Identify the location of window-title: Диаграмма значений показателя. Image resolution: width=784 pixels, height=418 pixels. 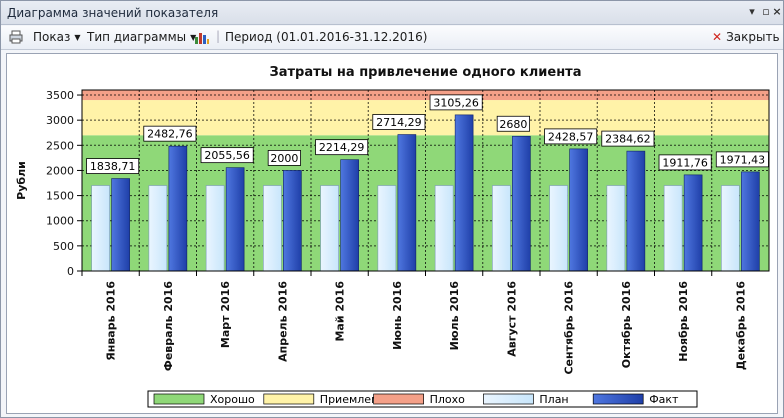
(113, 13).